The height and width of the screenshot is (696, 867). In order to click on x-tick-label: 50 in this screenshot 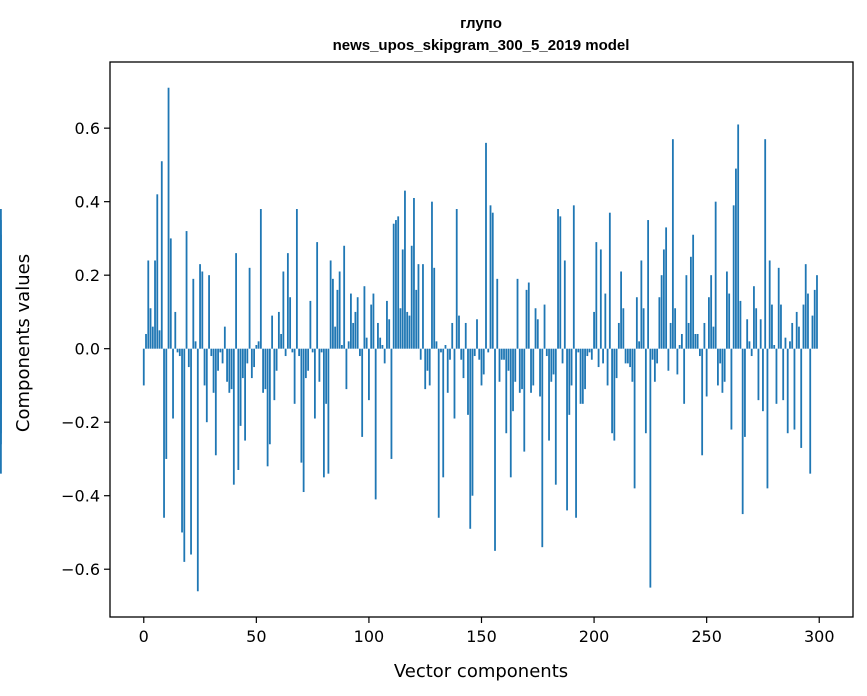, I will do `click(256, 636)`.